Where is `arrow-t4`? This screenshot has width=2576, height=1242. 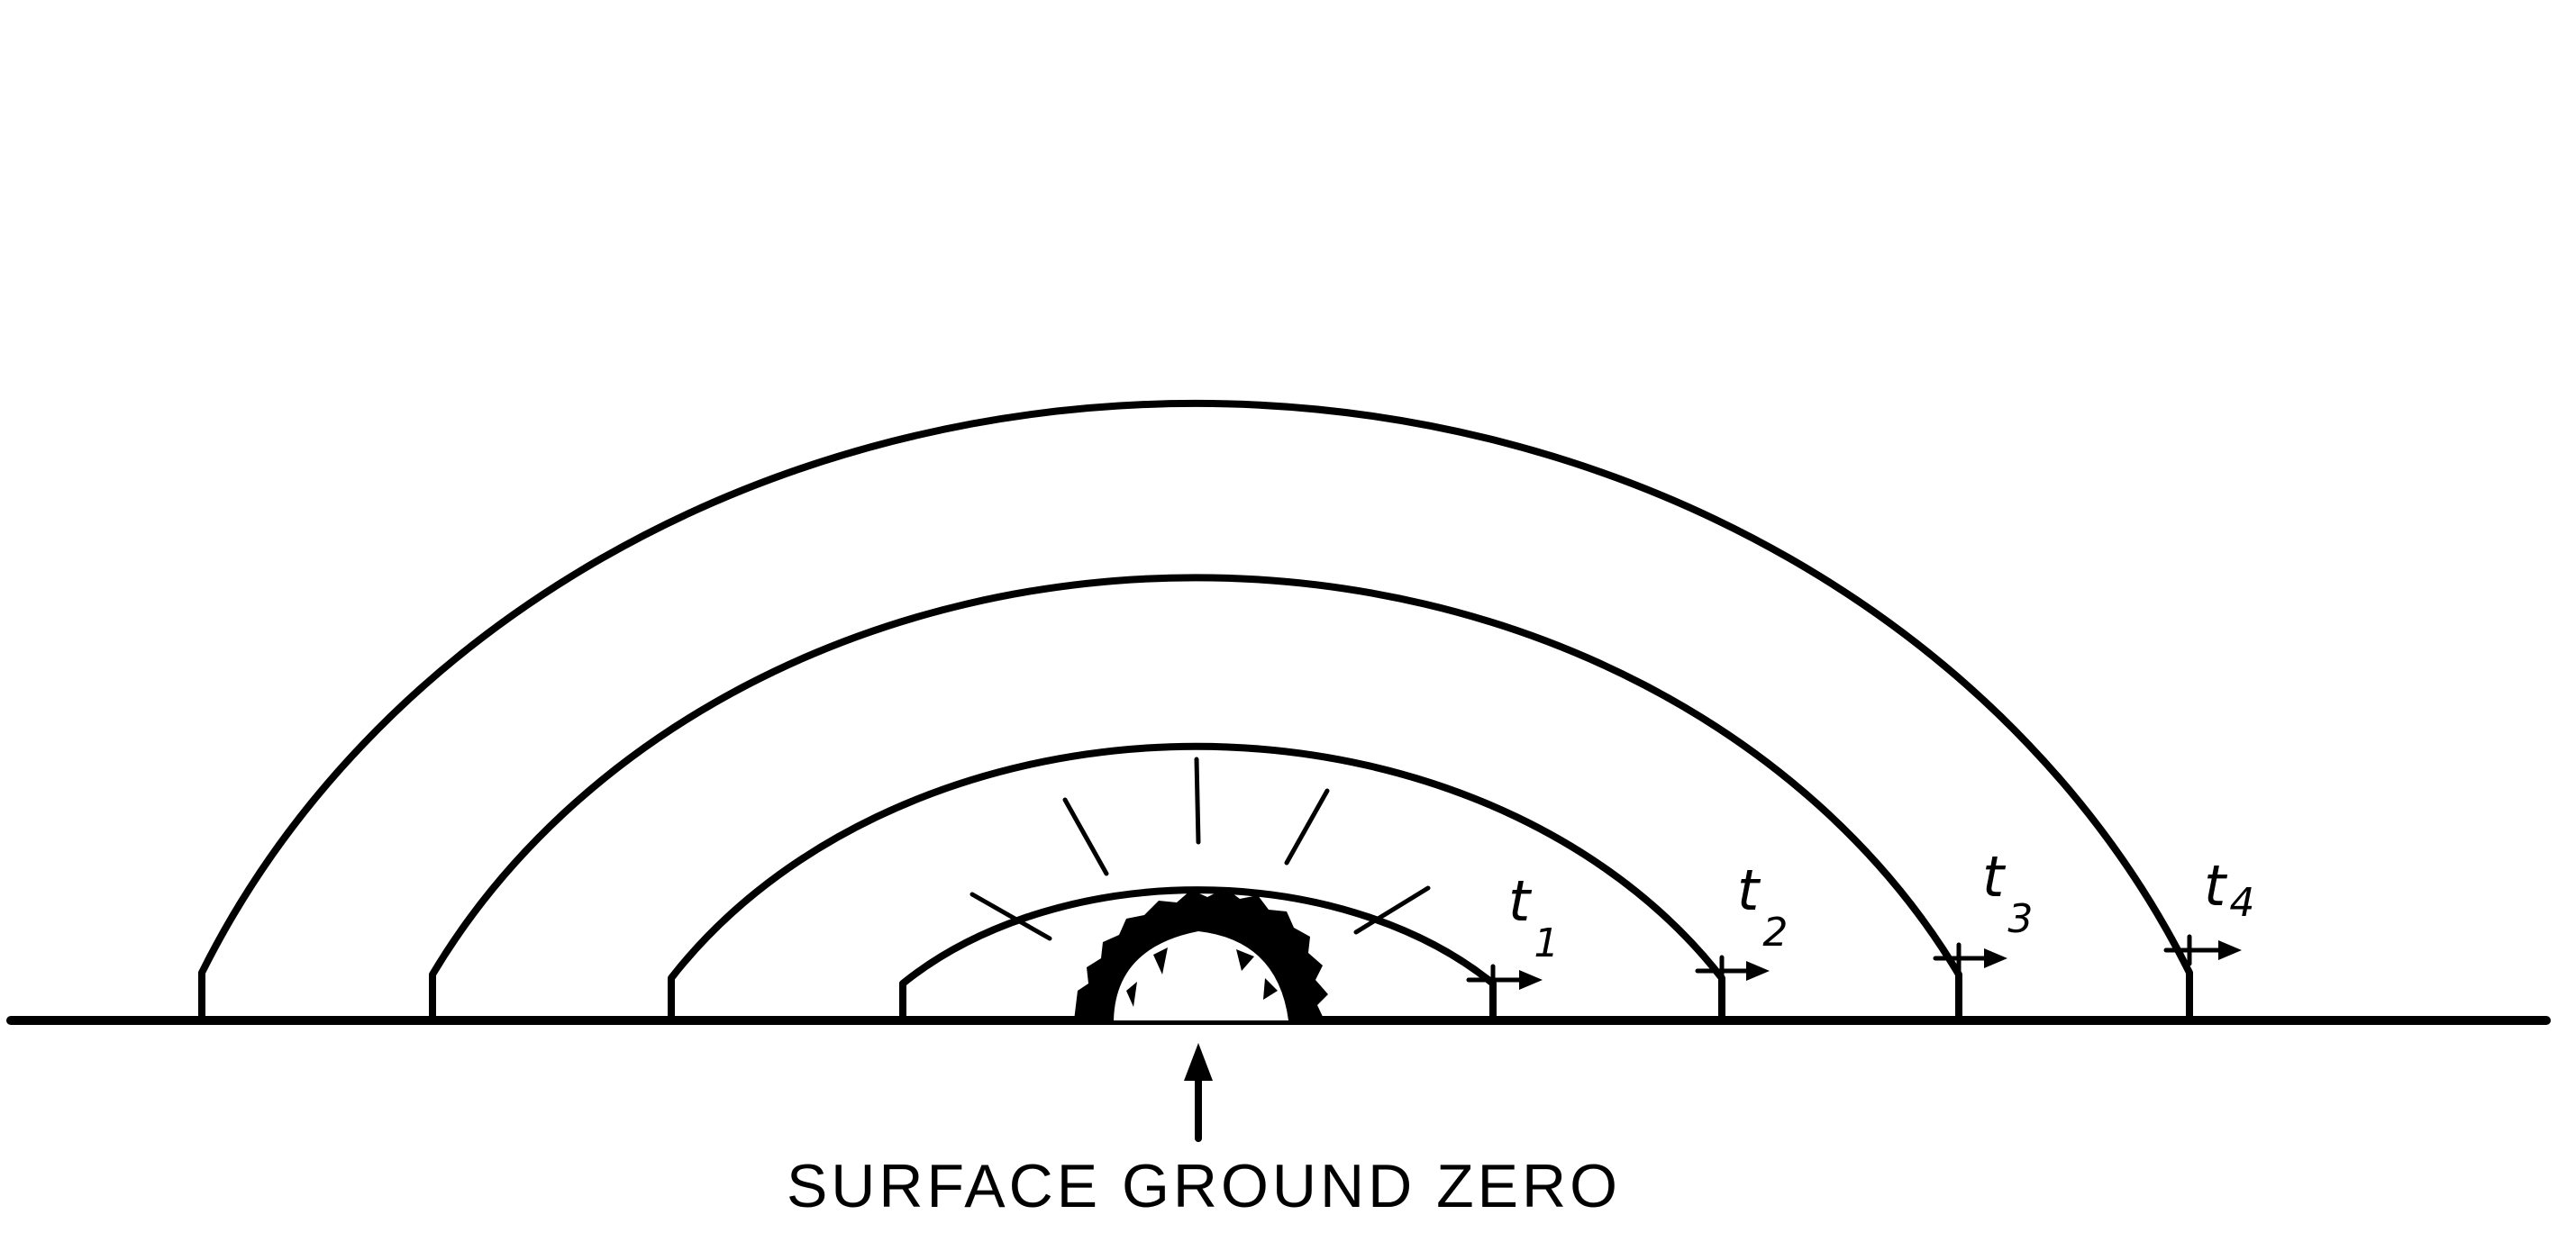
arrow-t4 is located at coordinates (2202, 950).